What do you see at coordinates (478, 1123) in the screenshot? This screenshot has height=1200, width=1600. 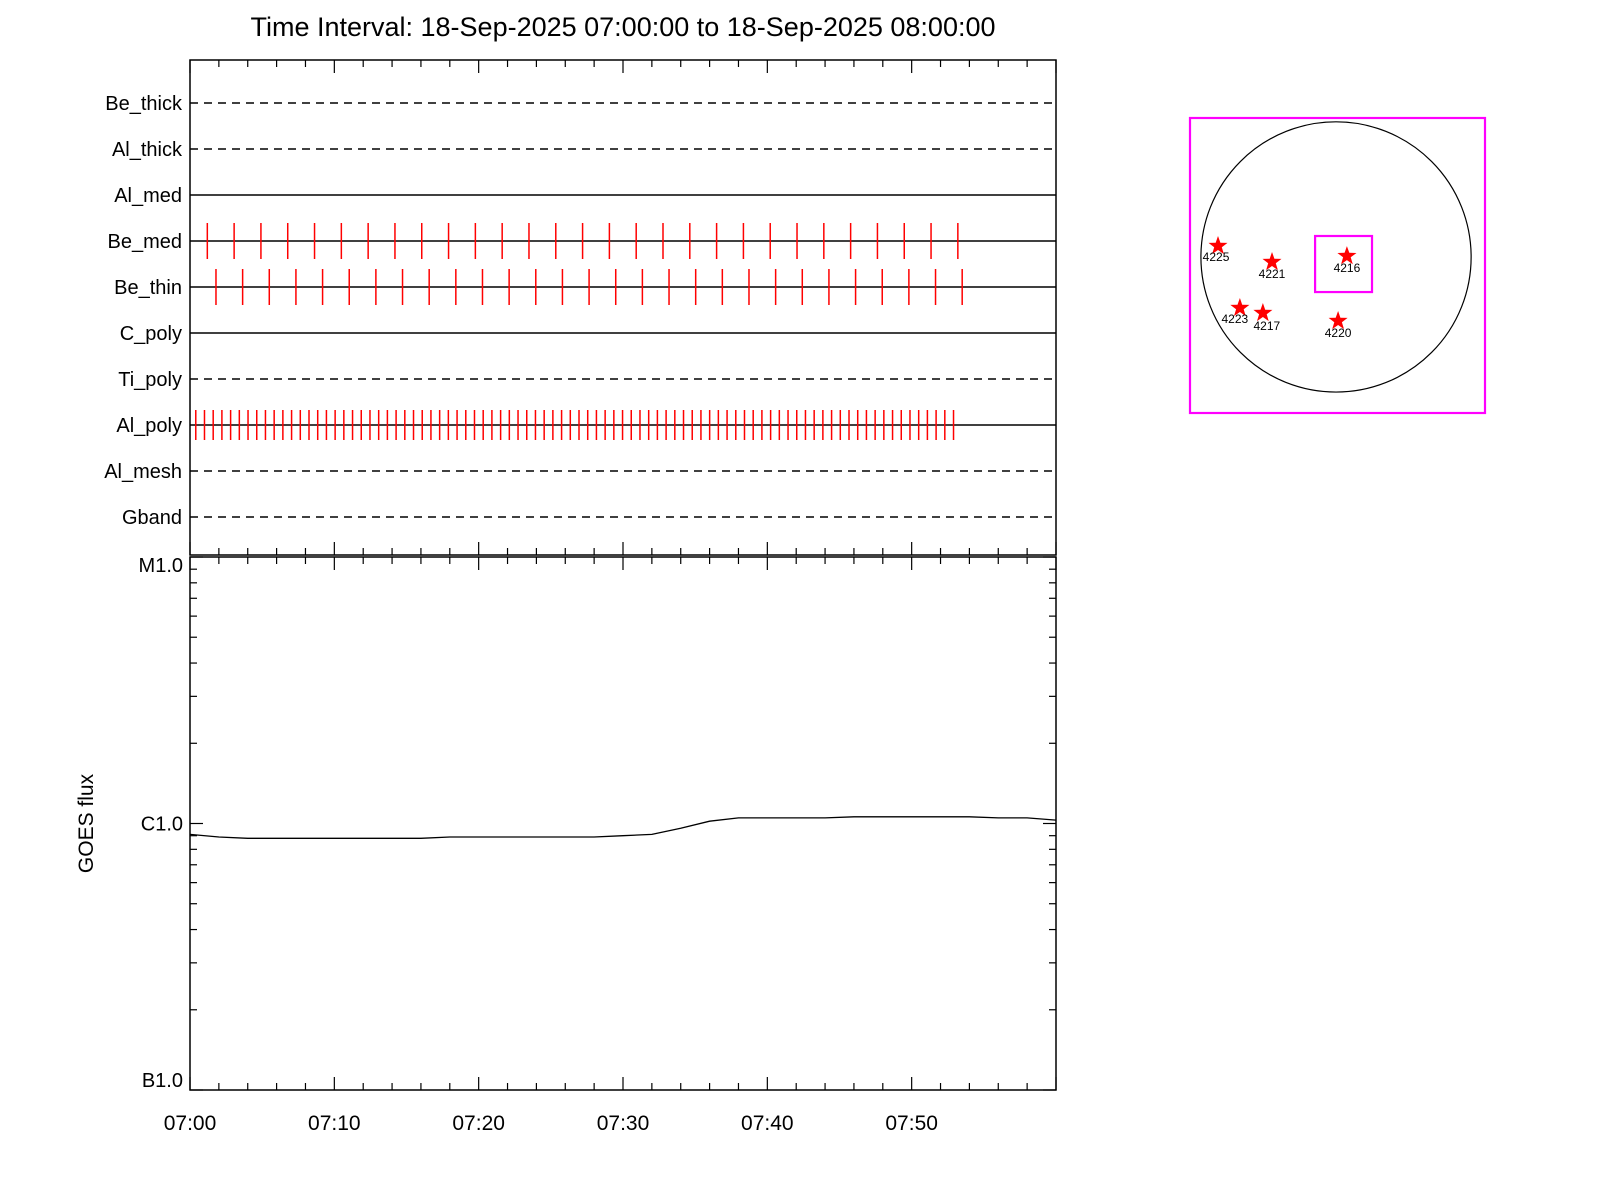 I see `goes-x-tick-label-07:20: 07:20` at bounding box center [478, 1123].